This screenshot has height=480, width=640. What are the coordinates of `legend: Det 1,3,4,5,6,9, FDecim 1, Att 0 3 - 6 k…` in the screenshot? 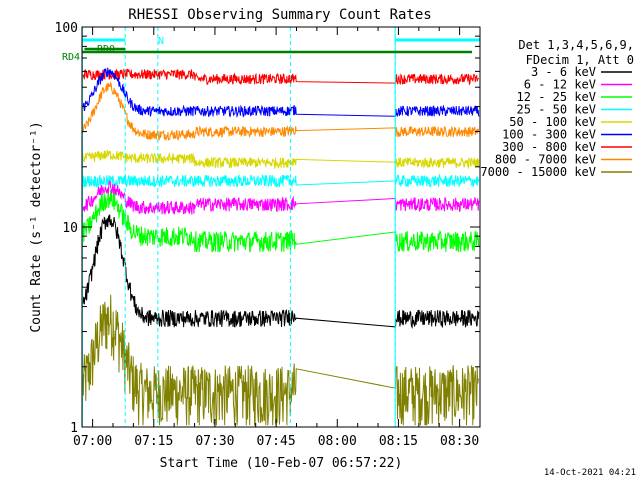 It's located at (557, 108).